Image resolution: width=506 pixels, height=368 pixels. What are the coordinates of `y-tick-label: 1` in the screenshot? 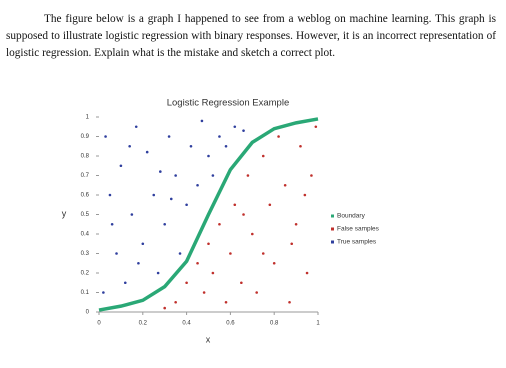 It's located at (88, 118).